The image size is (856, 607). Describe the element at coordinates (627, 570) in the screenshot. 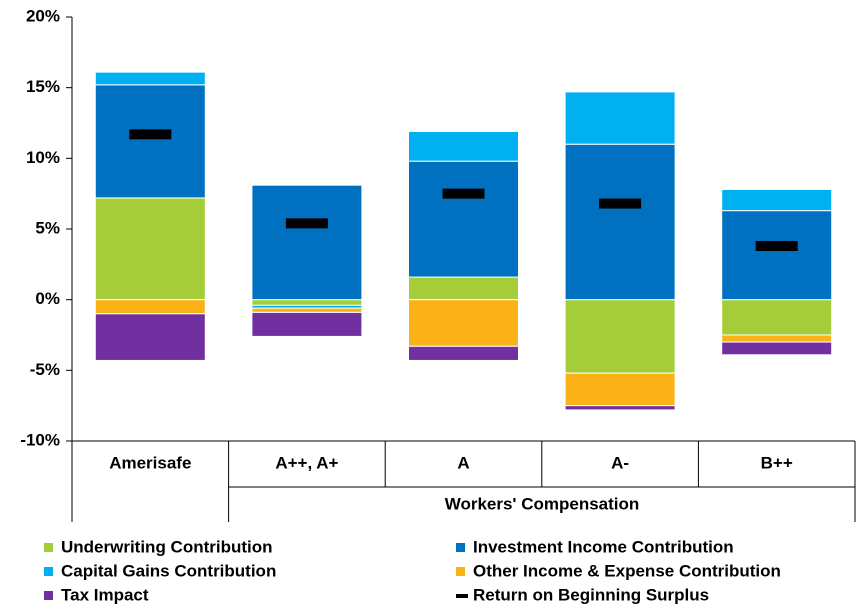

I see `legend-label: Other Income & Expense Contribution` at that location.